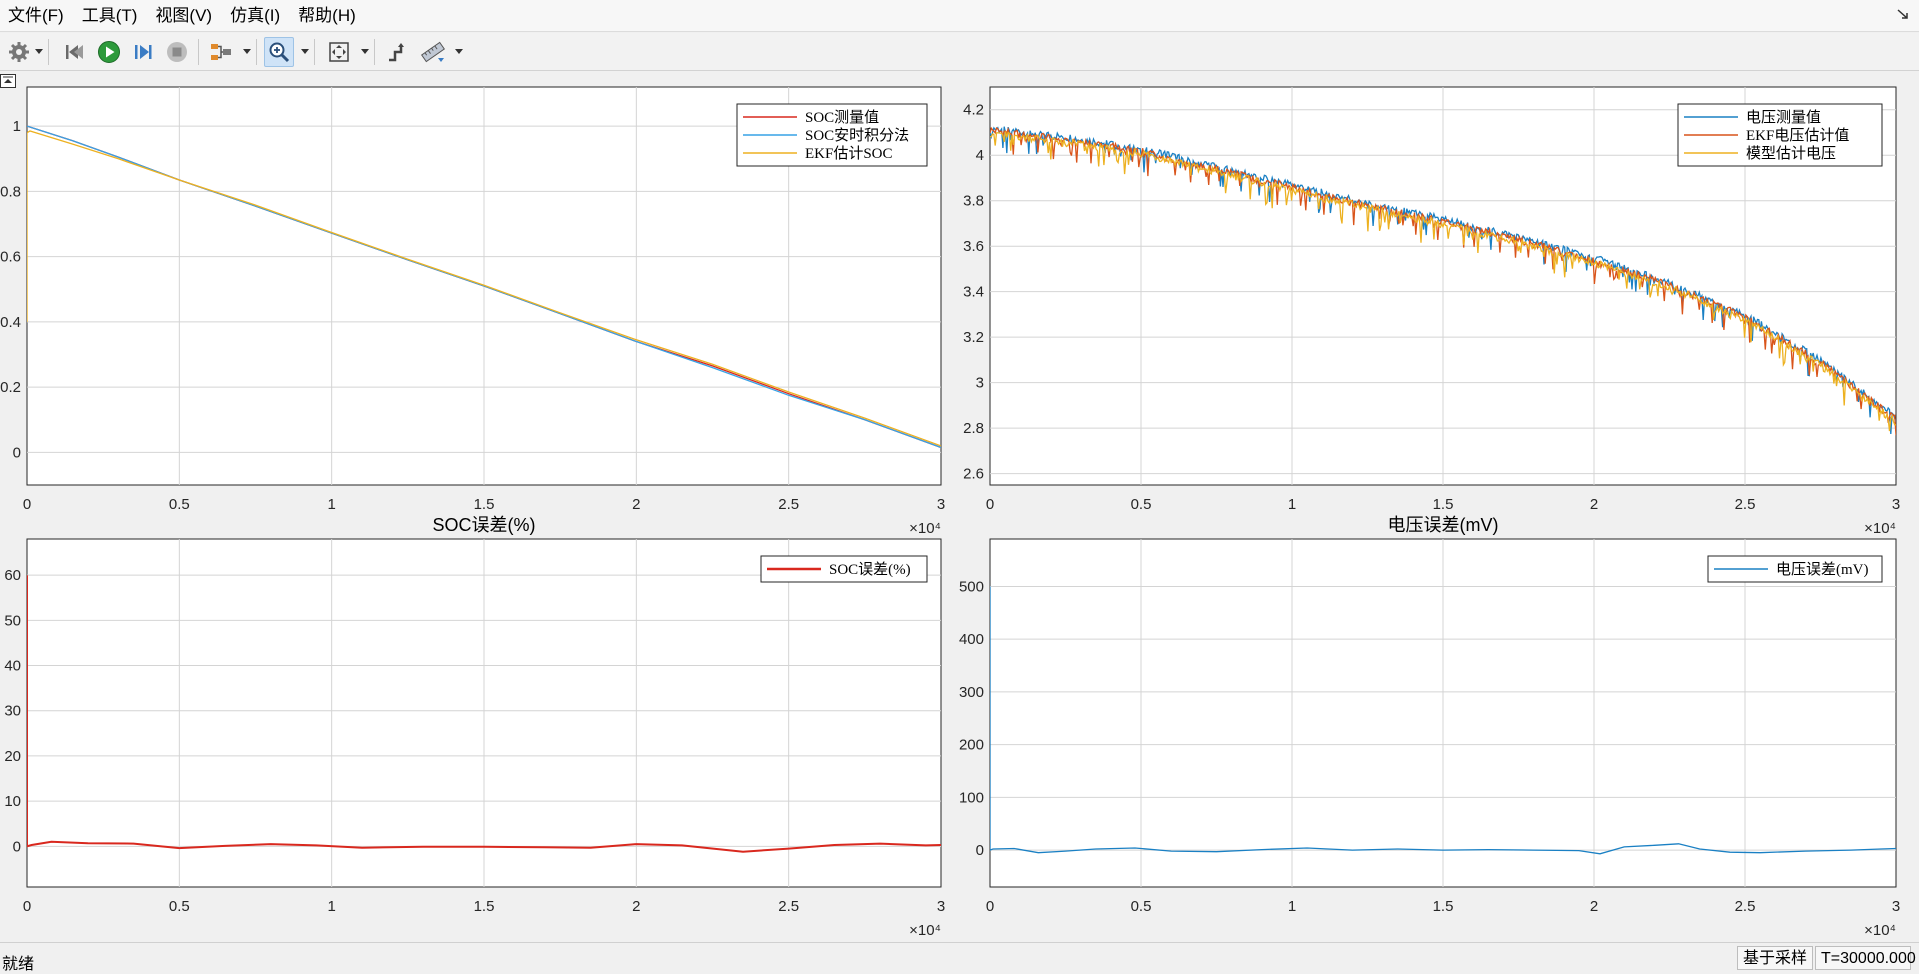 The width and height of the screenshot is (1919, 974). What do you see at coordinates (973, 292) in the screenshot?
I see `y-tick-label: 3.4` at bounding box center [973, 292].